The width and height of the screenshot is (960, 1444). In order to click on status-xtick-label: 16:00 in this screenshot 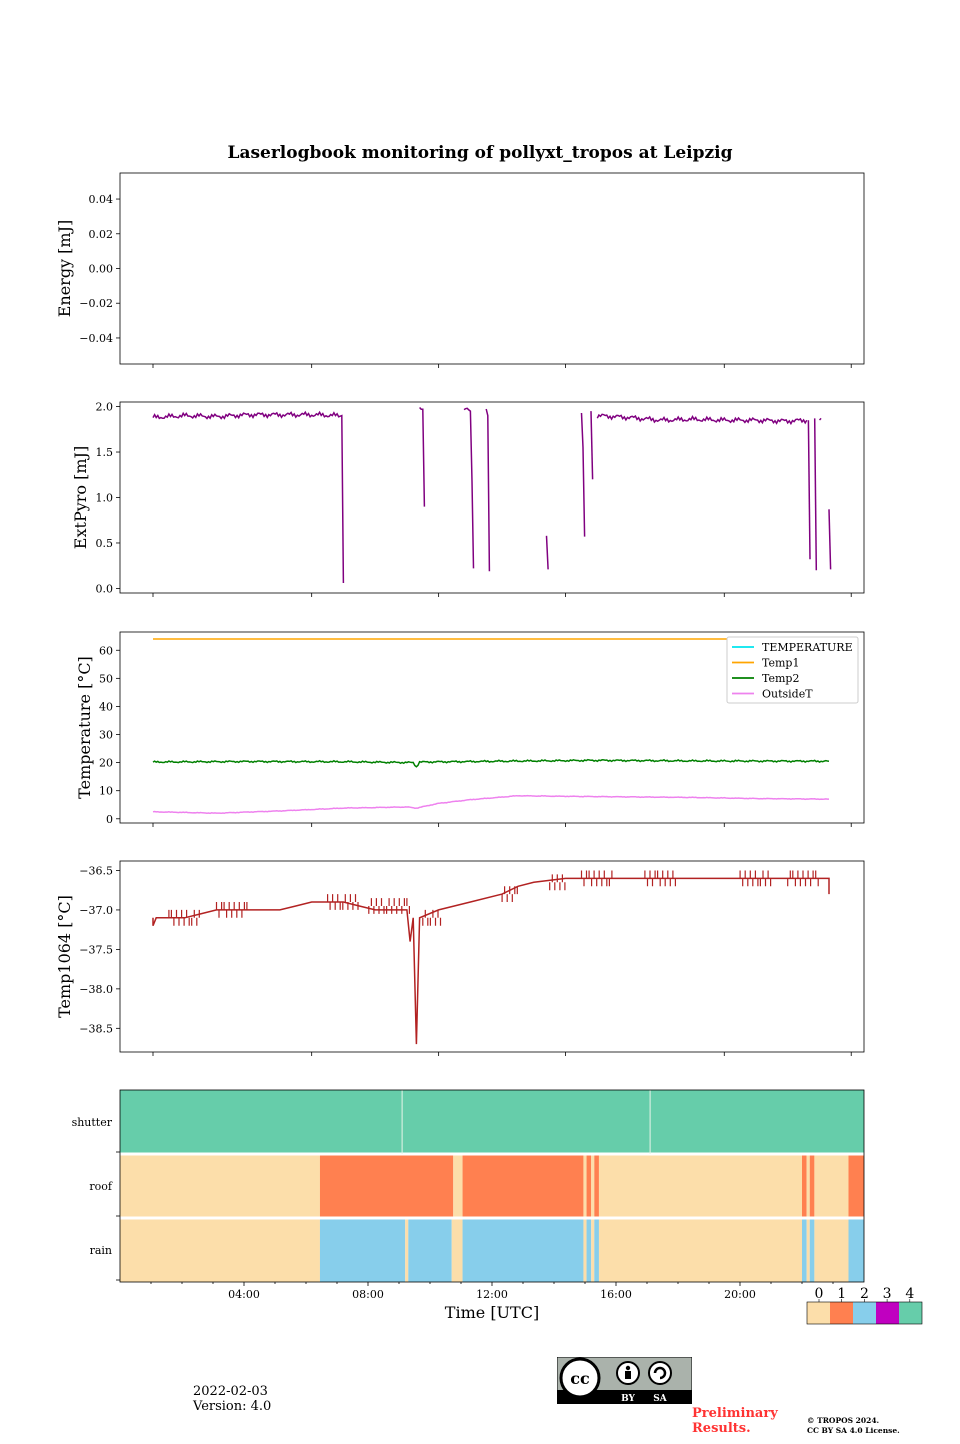, I will do `click(616, 1294)`.